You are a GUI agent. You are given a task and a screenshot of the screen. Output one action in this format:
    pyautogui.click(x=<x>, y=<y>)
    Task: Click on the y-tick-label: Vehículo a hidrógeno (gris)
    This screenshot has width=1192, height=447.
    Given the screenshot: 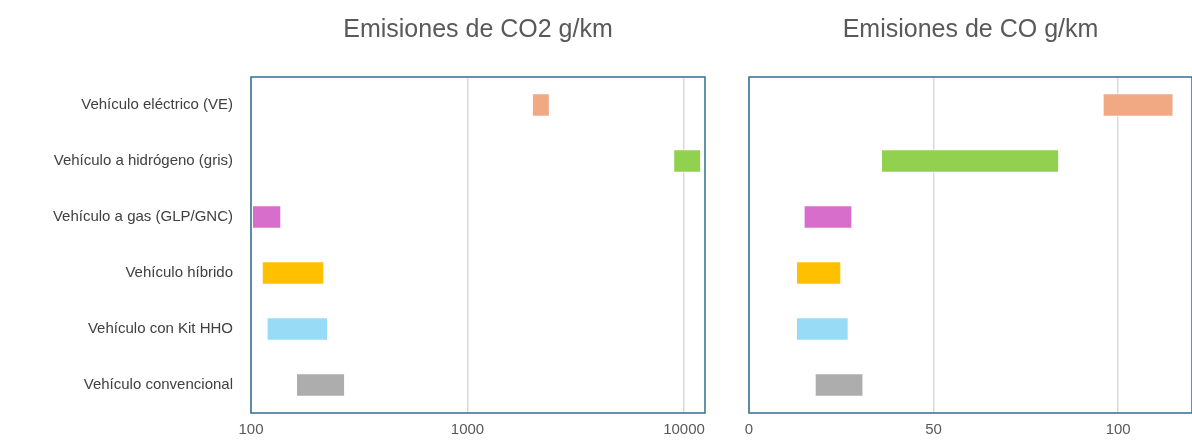 What is the action you would take?
    pyautogui.click(x=143, y=160)
    